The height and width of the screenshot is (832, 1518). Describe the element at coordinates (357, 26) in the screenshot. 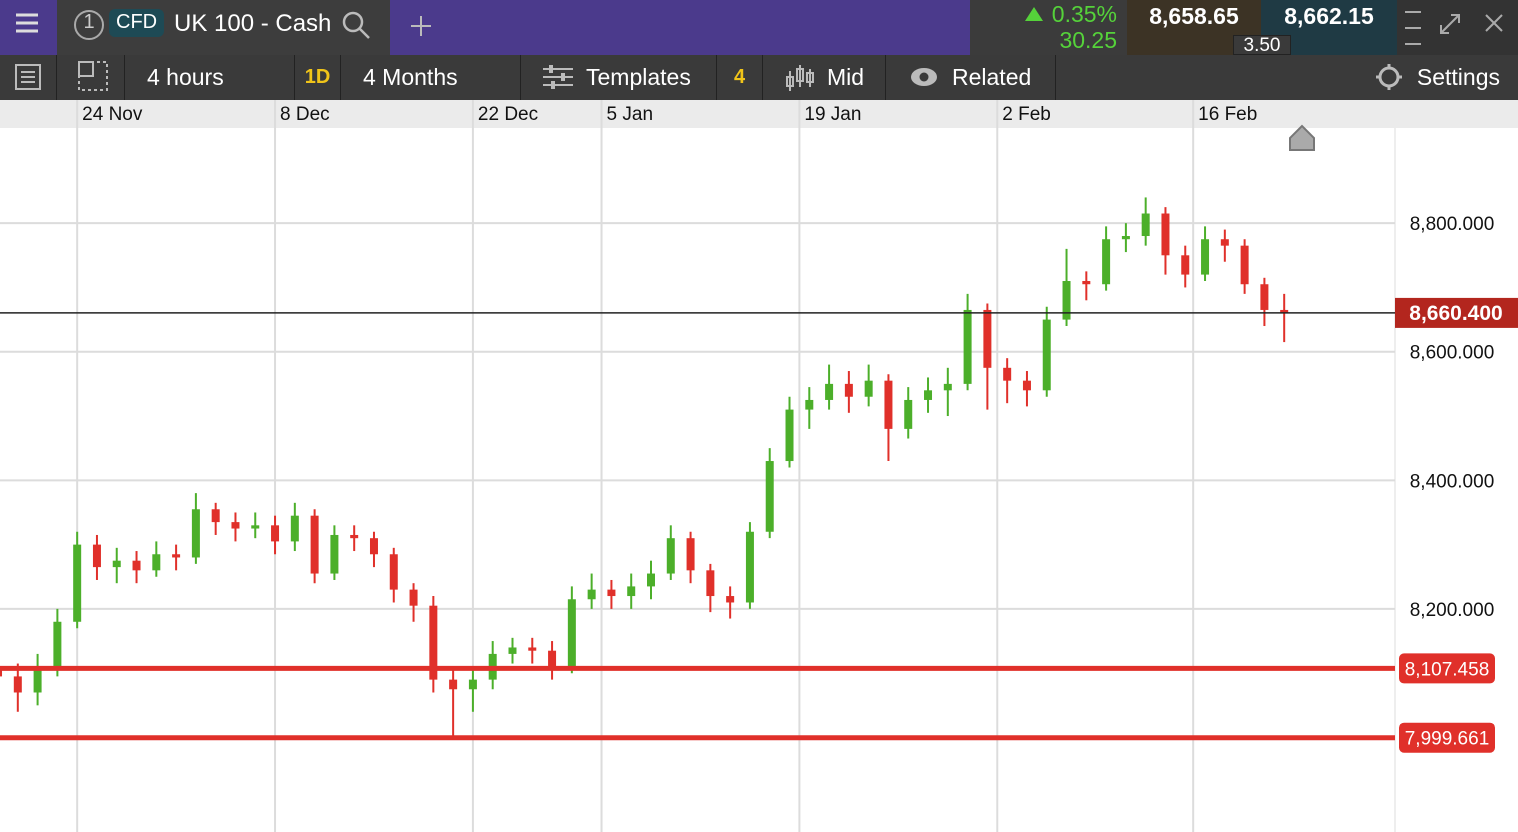

I see `search-icon` at that location.